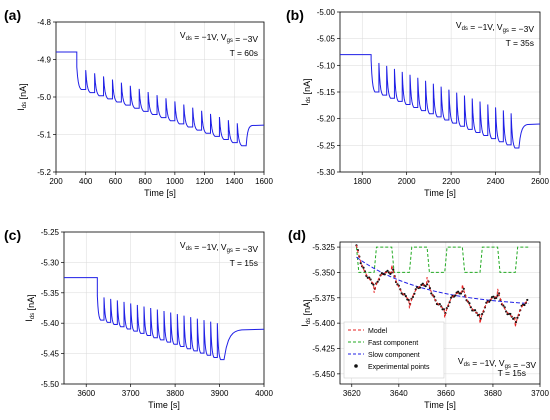 The height and width of the screenshot is (420, 550). Describe the element at coordinates (362, 181) in the screenshot. I see `x-tick-label: 1800` at that location.